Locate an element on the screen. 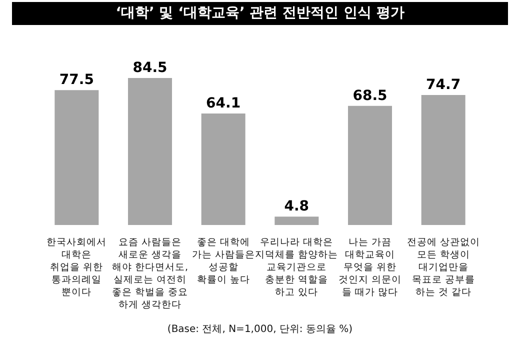  data-label: 84.5 is located at coordinates (150, 68).